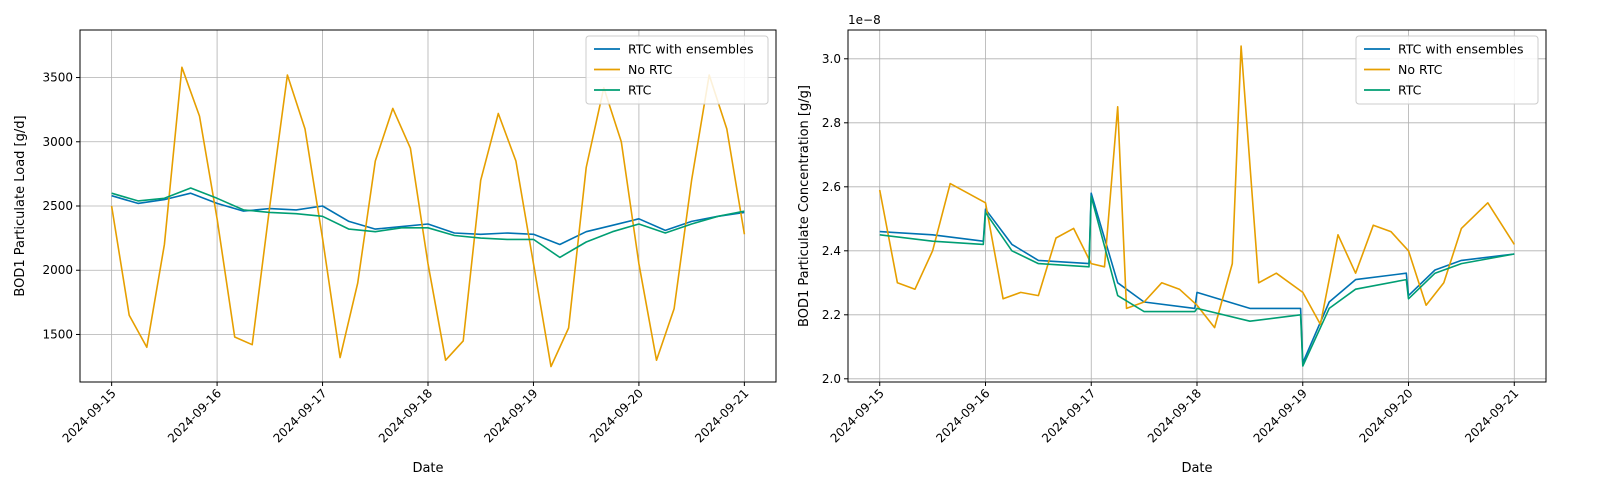 The width and height of the screenshot is (1600, 500). What do you see at coordinates (831, 123) in the screenshot?
I see `right-y-tick-label: 2.8` at bounding box center [831, 123].